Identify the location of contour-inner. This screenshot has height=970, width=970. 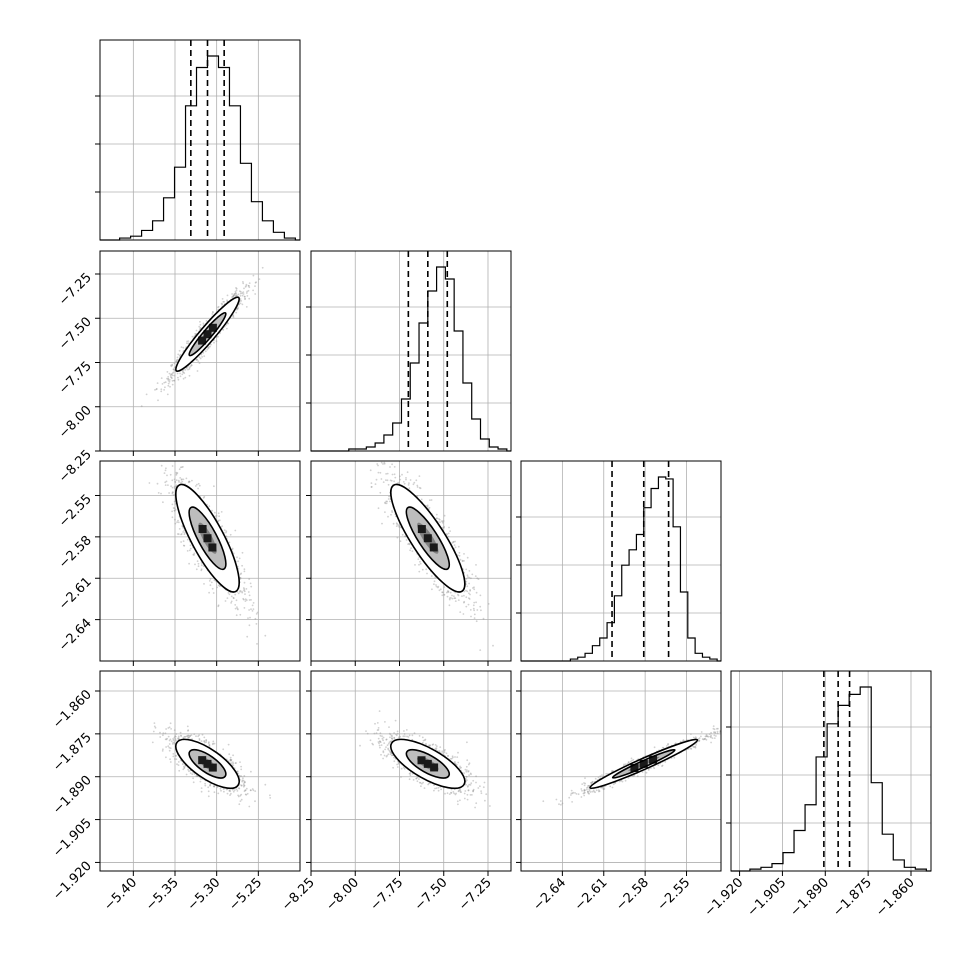
(428, 538).